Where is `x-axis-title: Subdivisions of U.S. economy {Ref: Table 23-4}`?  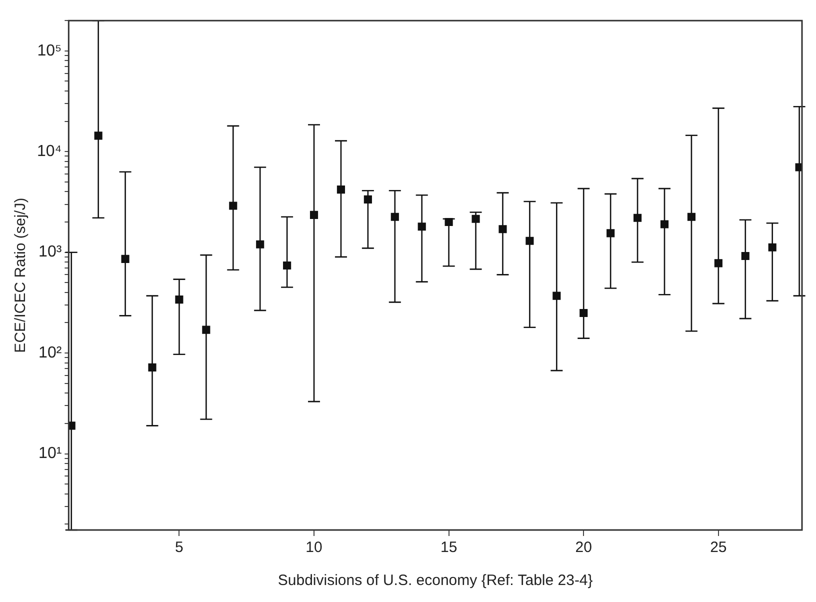 x-axis-title: Subdivisions of U.S. economy {Ref: Table 23-4} is located at coordinates (435, 581).